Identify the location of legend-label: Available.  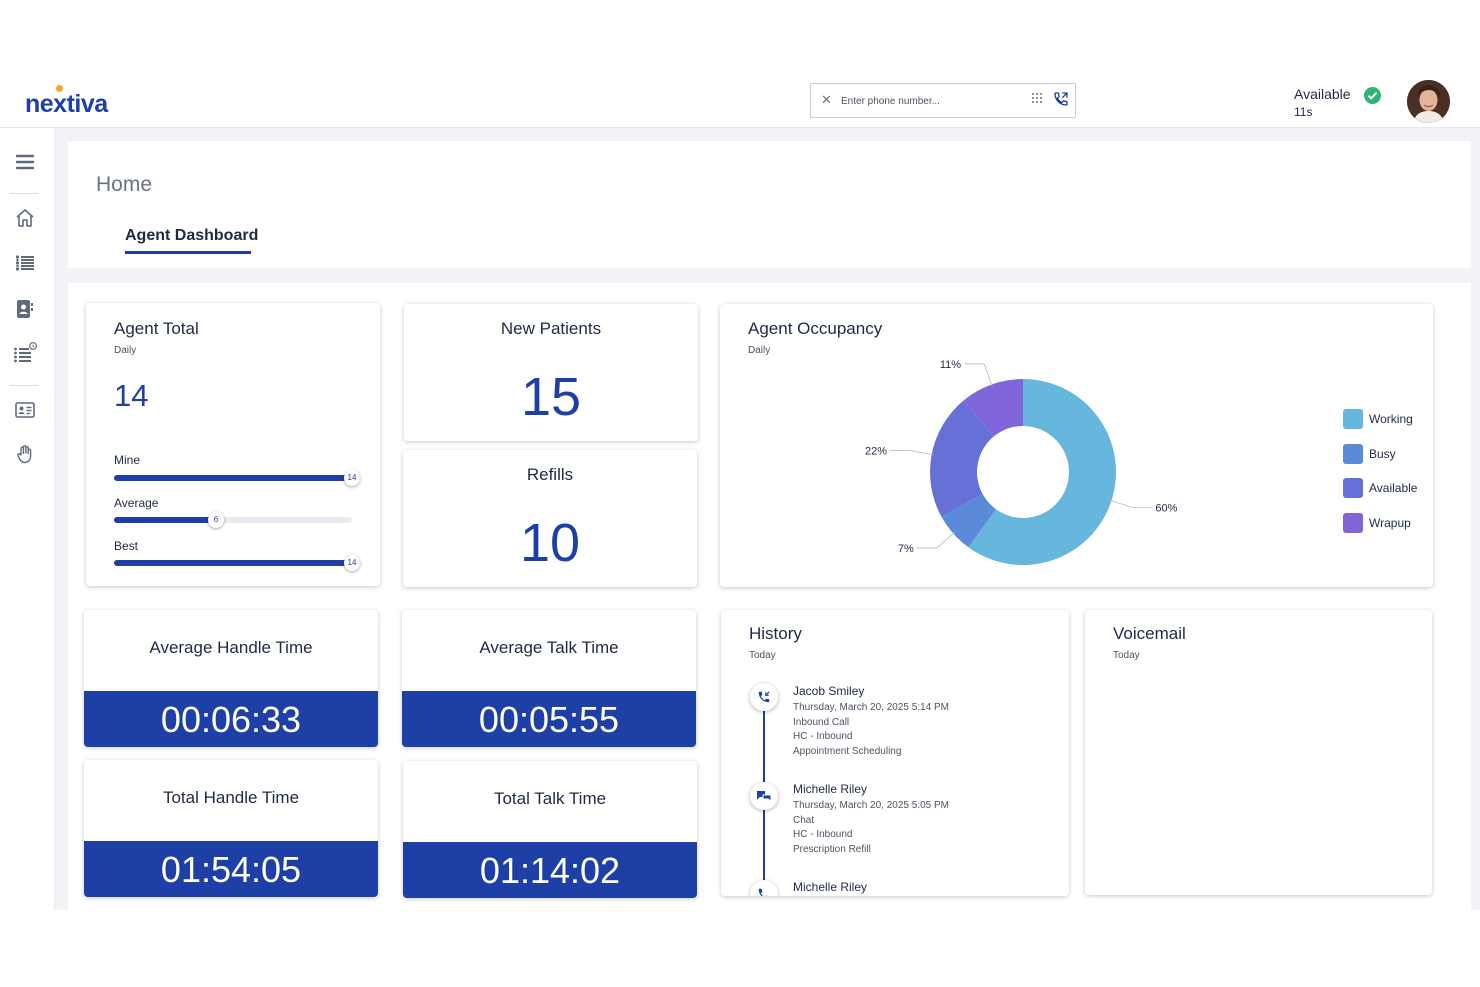
(1393, 488).